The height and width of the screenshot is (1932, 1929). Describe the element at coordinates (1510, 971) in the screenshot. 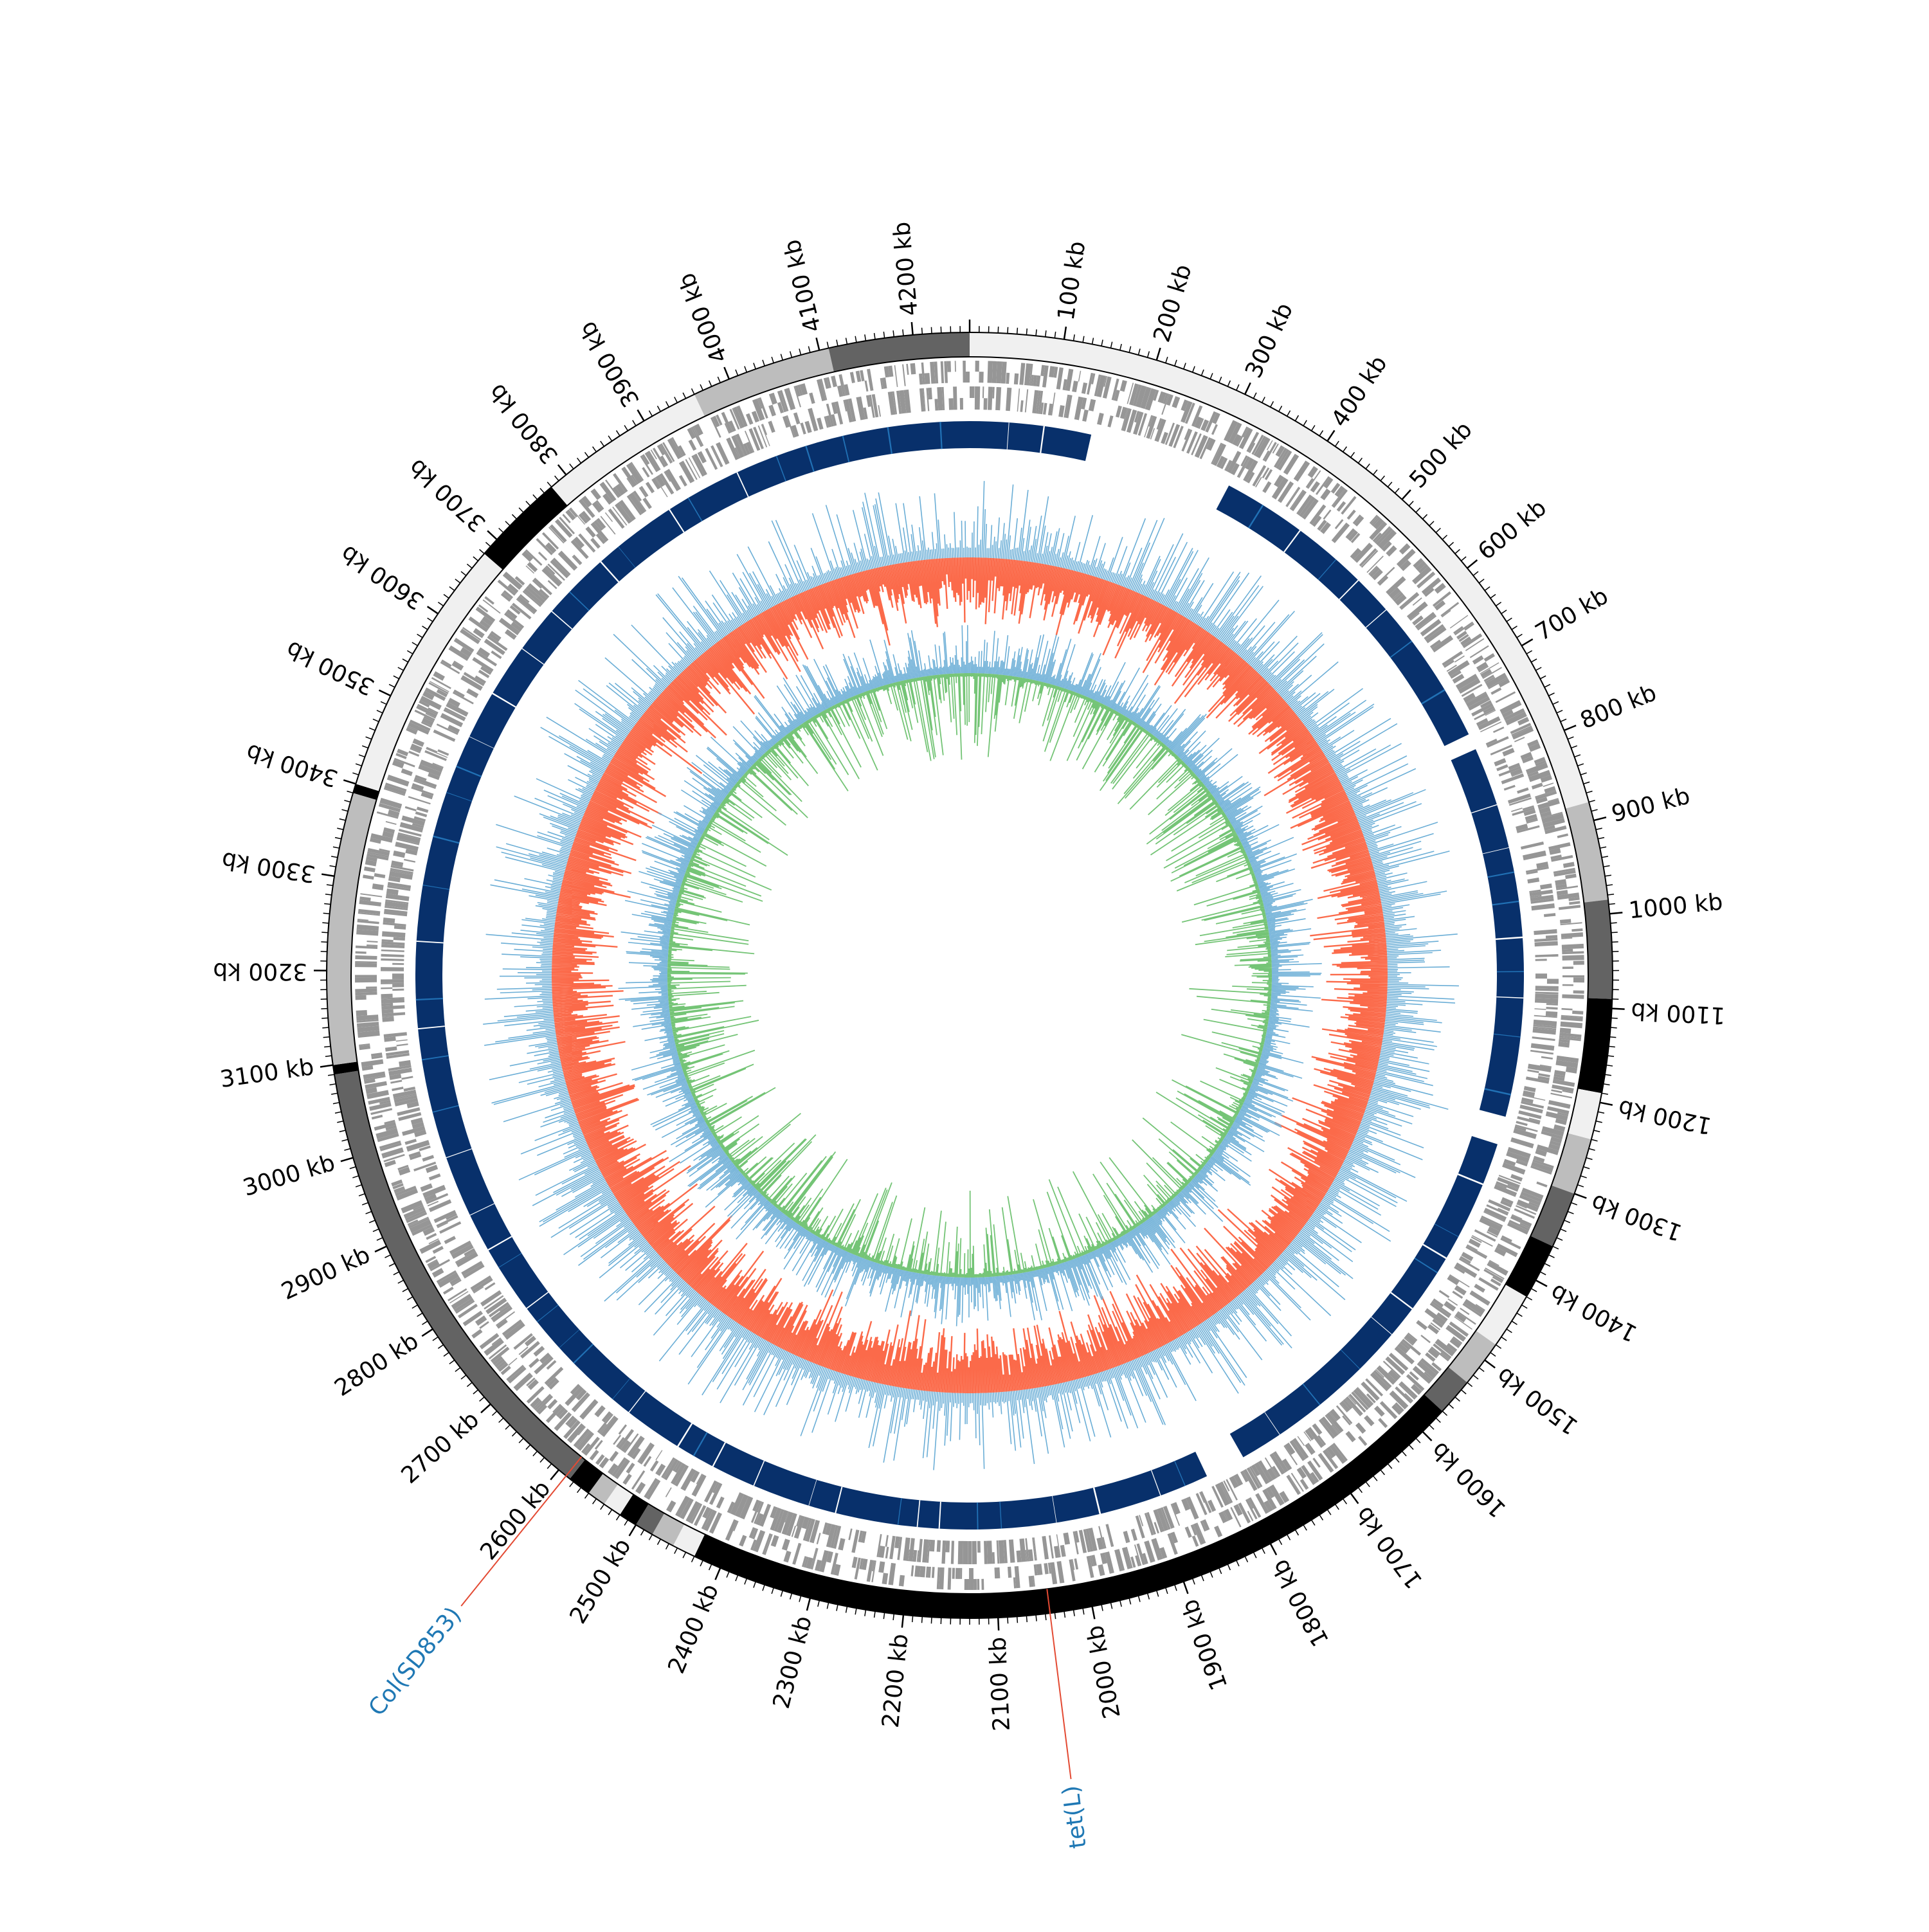

I see `blast-stripe` at that location.